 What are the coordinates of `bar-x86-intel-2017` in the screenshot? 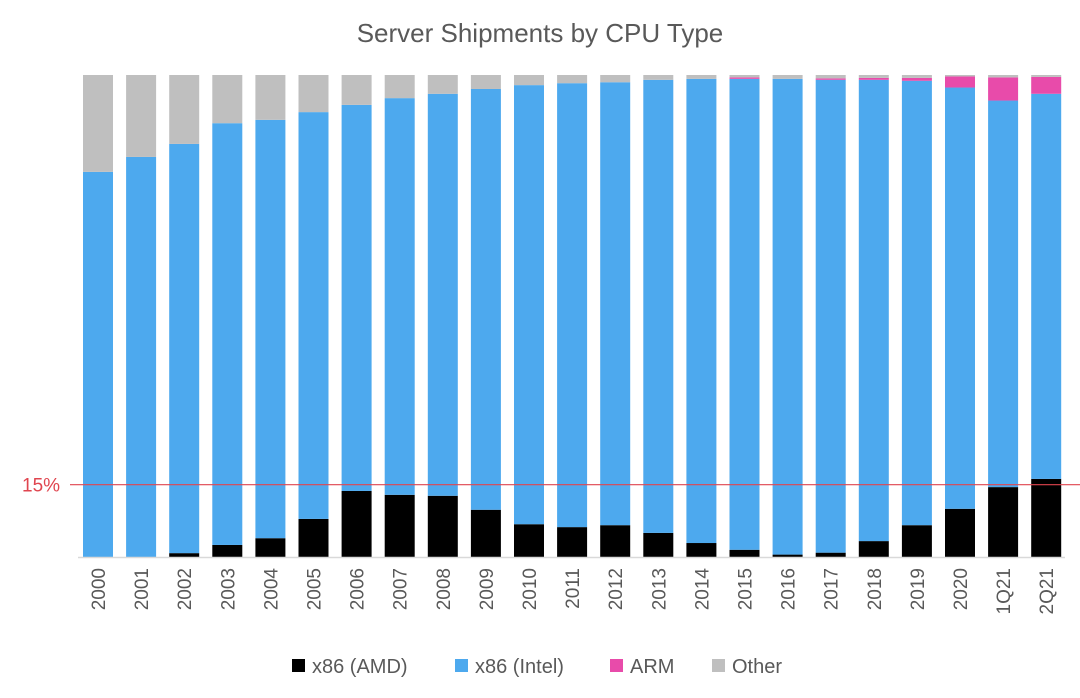 It's located at (830, 316).